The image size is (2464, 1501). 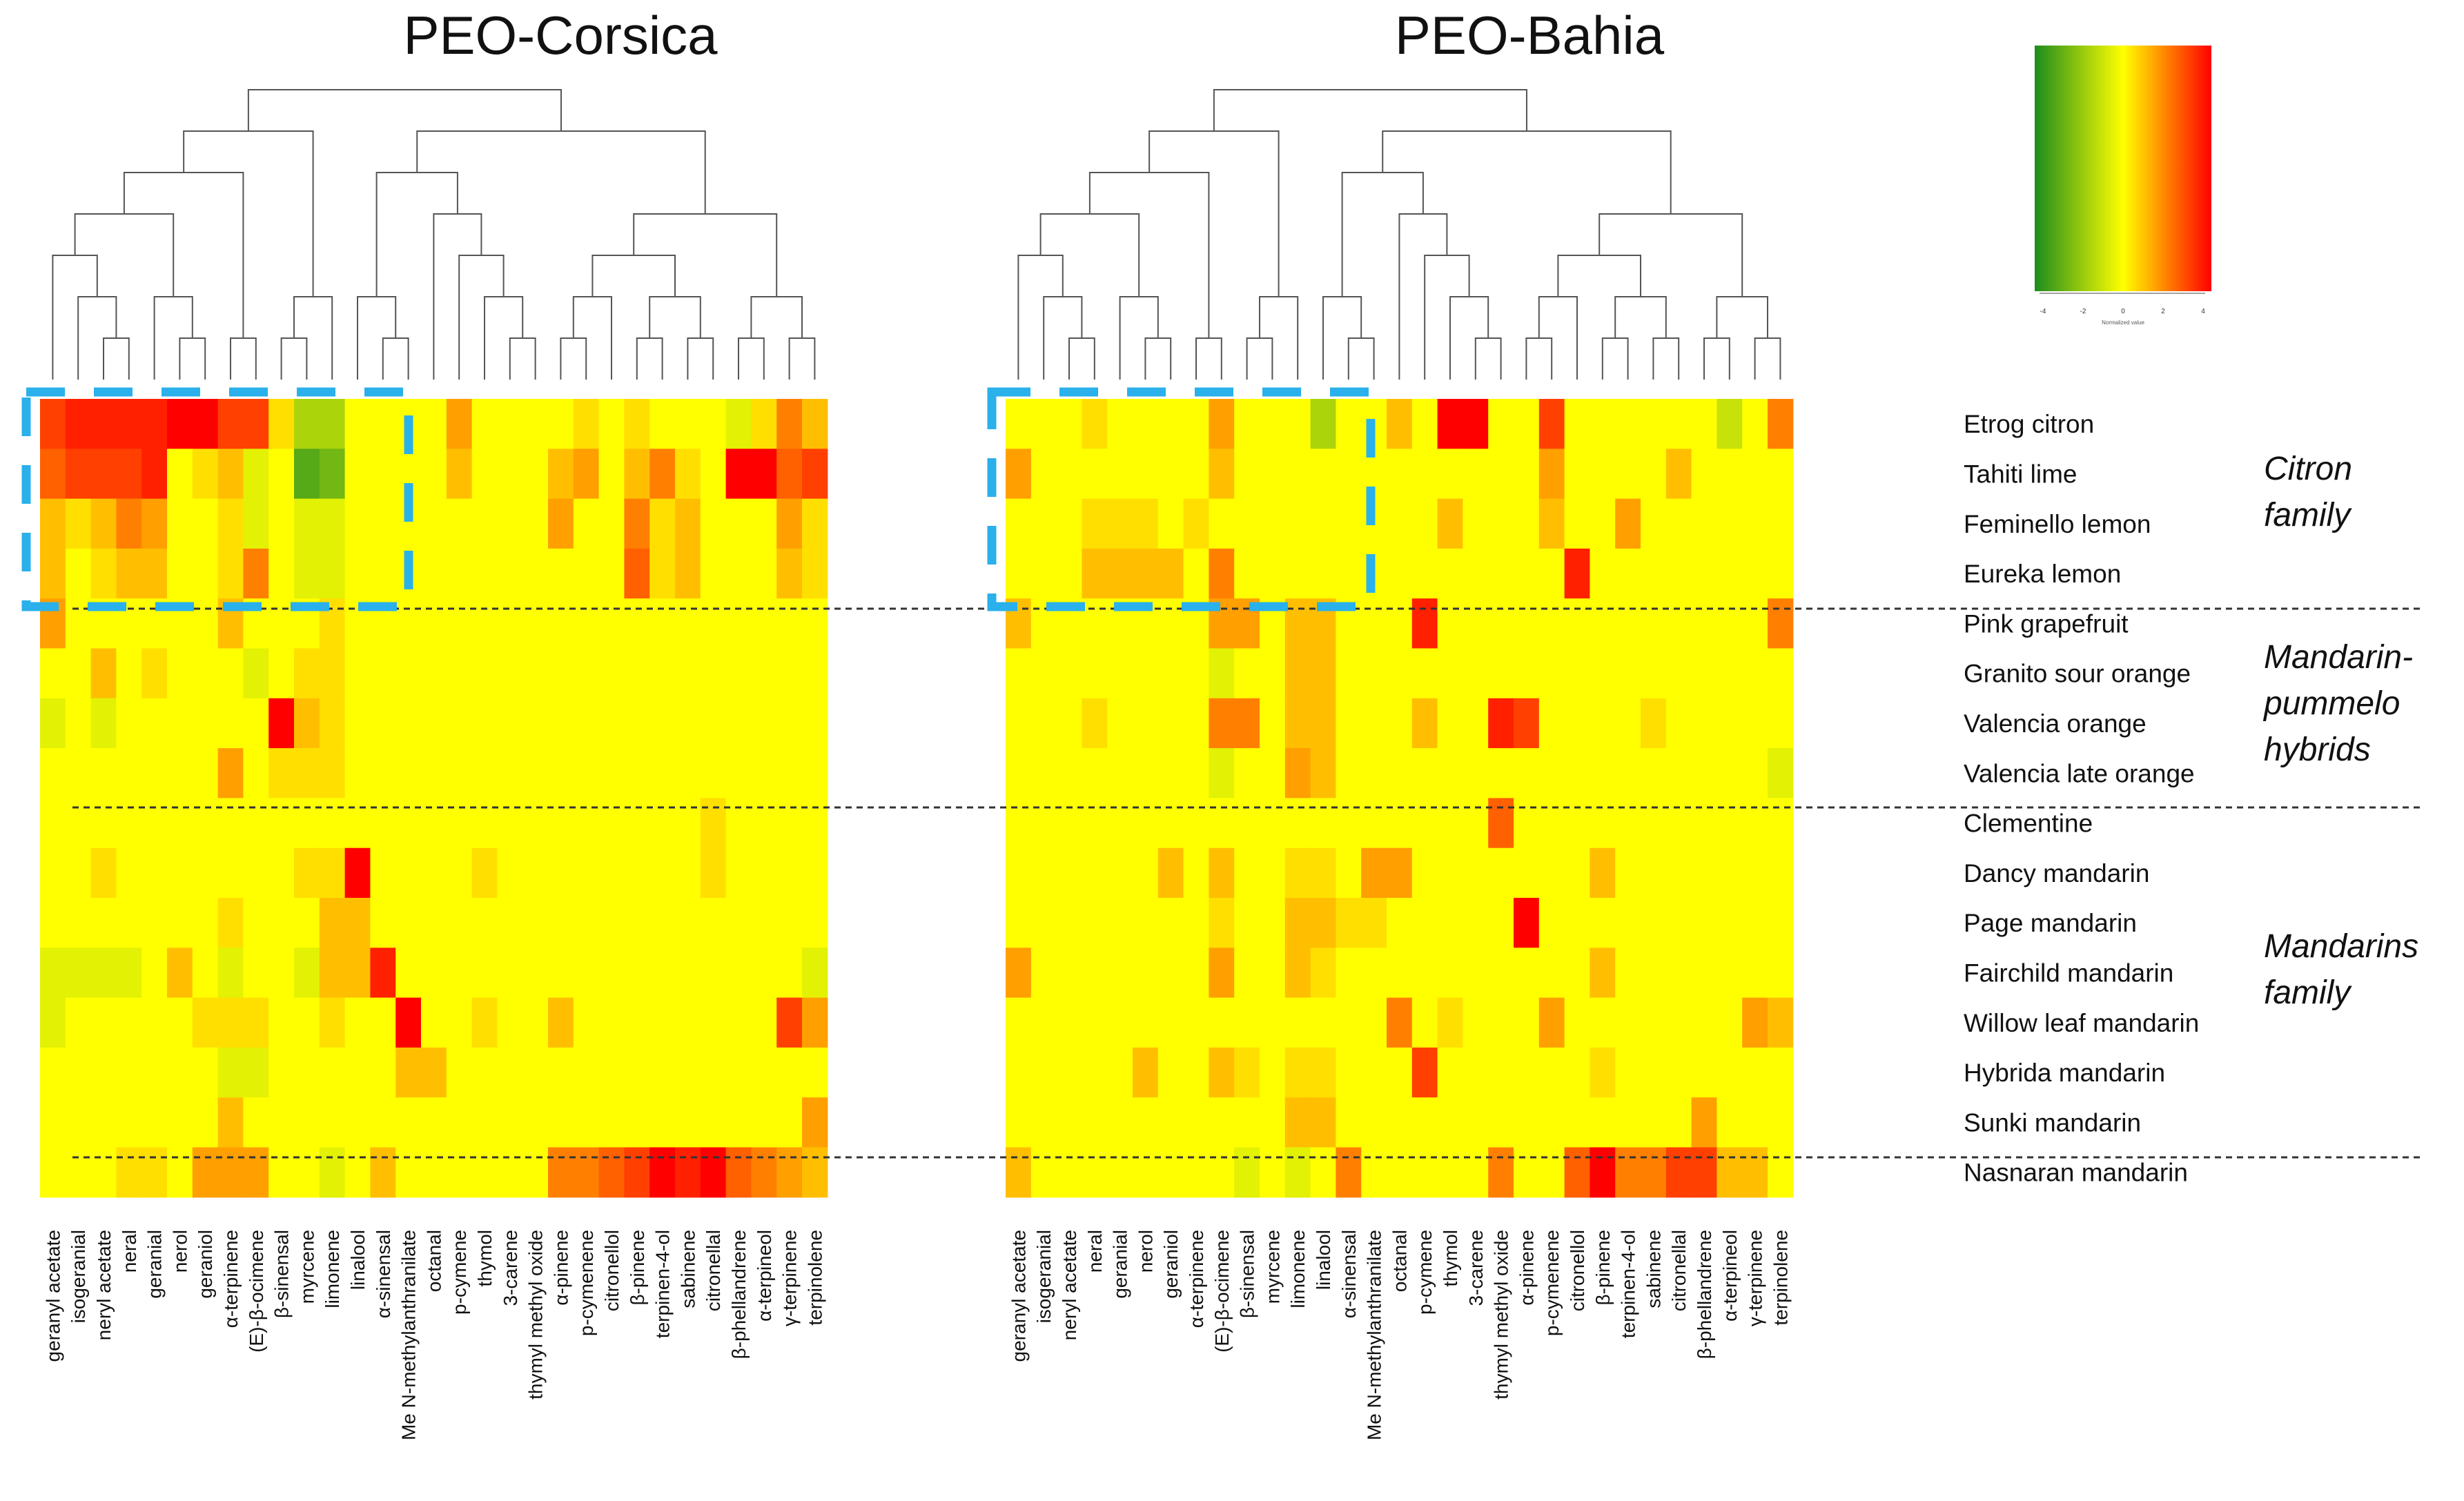 What do you see at coordinates (1297, 1022) in the screenshot?
I see `heatmap-cell-bahia-r12-c11` at bounding box center [1297, 1022].